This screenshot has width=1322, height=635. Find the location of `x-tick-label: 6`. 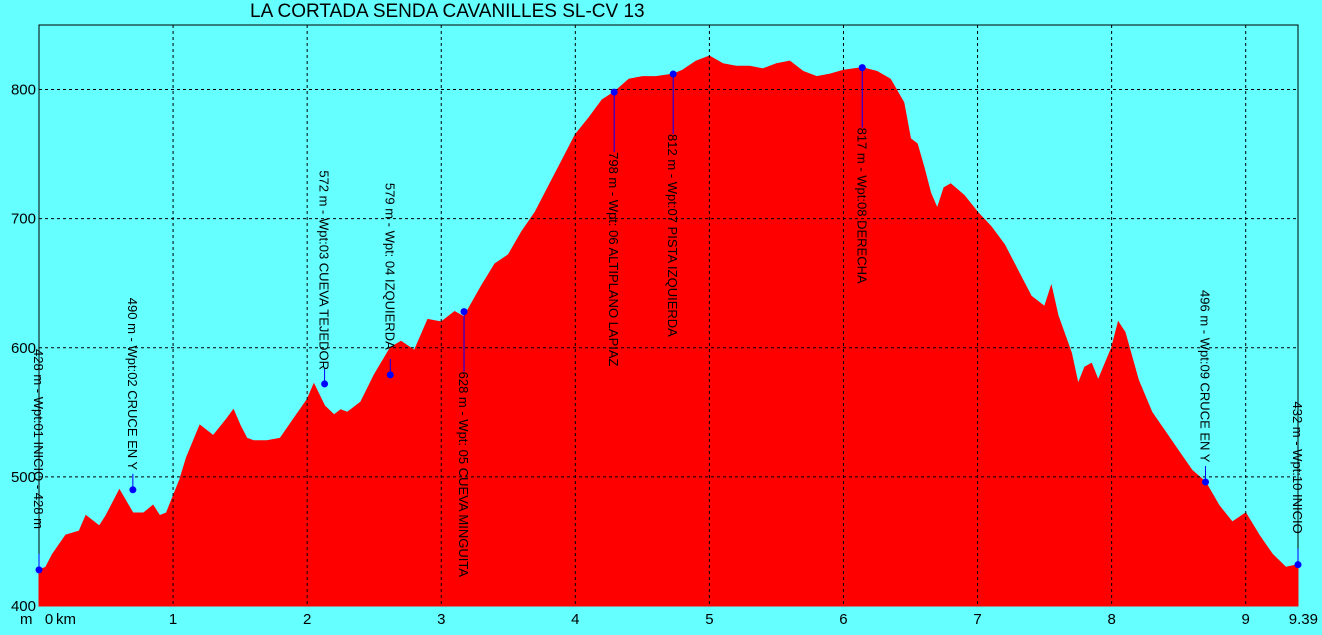

x-tick-label: 6 is located at coordinates (843, 619).